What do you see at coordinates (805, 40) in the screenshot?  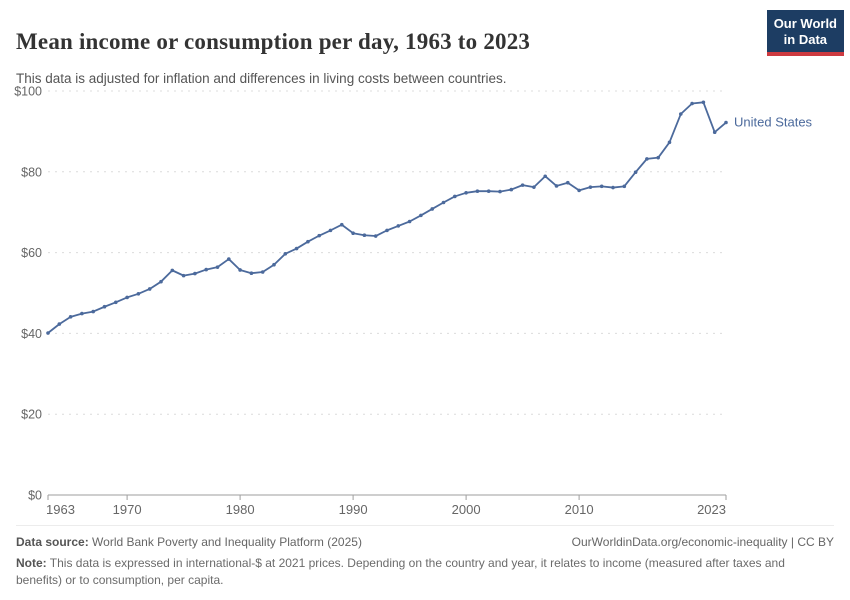 I see `owid-logo-line2: in Data` at bounding box center [805, 40].